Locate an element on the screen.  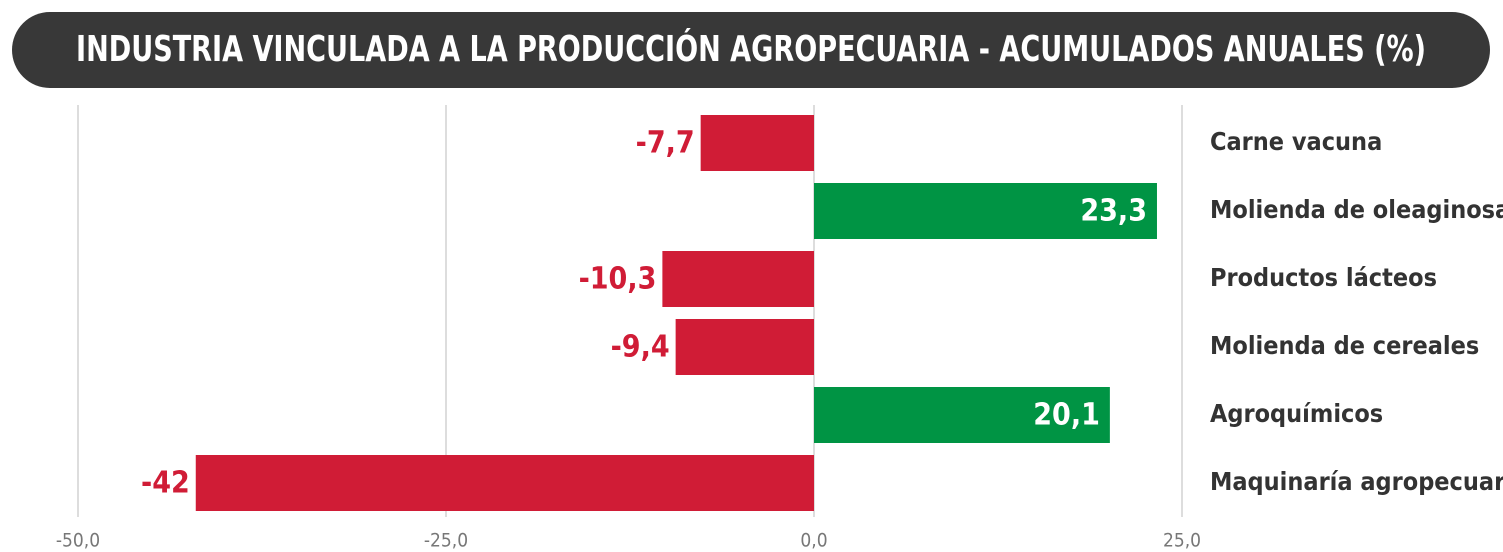
title-banner is located at coordinates (751, 50).